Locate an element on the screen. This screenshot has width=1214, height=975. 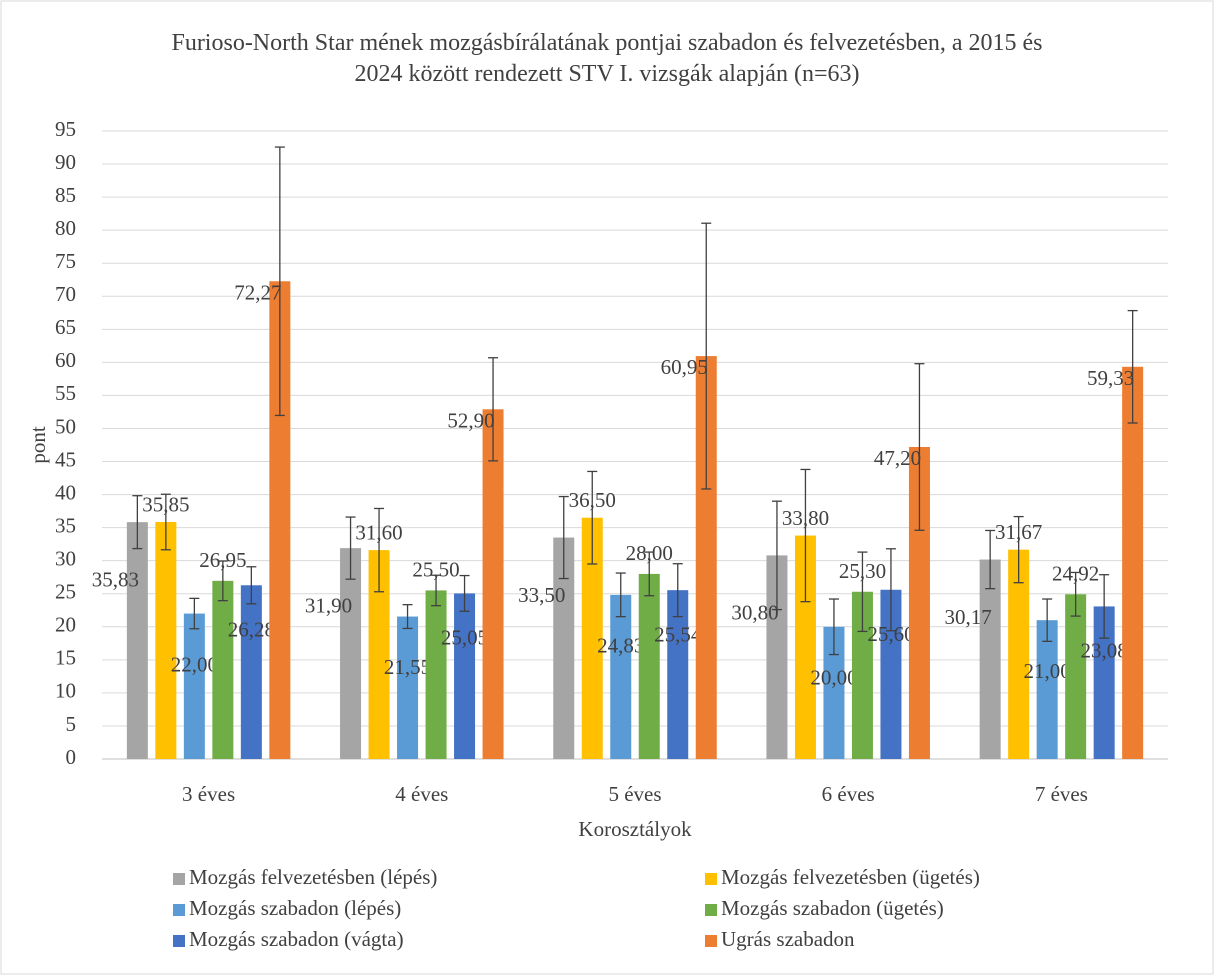
data-label: 28,00 is located at coordinates (649, 553).